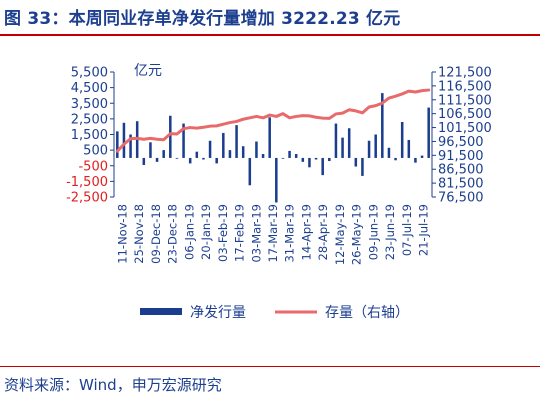 This screenshot has height=413, width=540. What do you see at coordinates (256, 233) in the screenshot?
I see `x-tick-label: 03-Mar-19` at bounding box center [256, 233].